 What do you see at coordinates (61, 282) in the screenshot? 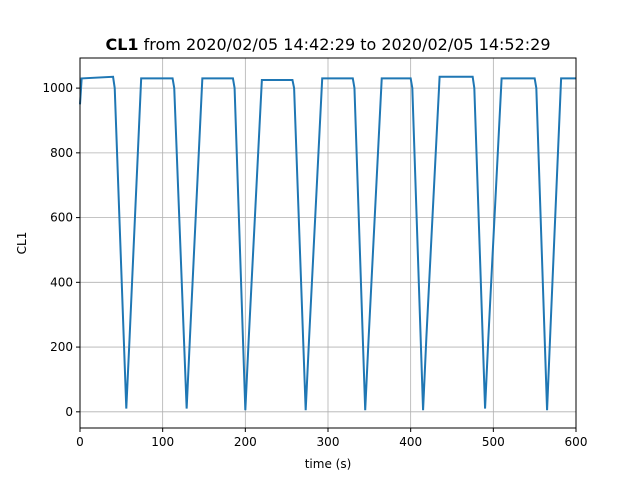
I see `y-tick-label: 400` at bounding box center [61, 282].